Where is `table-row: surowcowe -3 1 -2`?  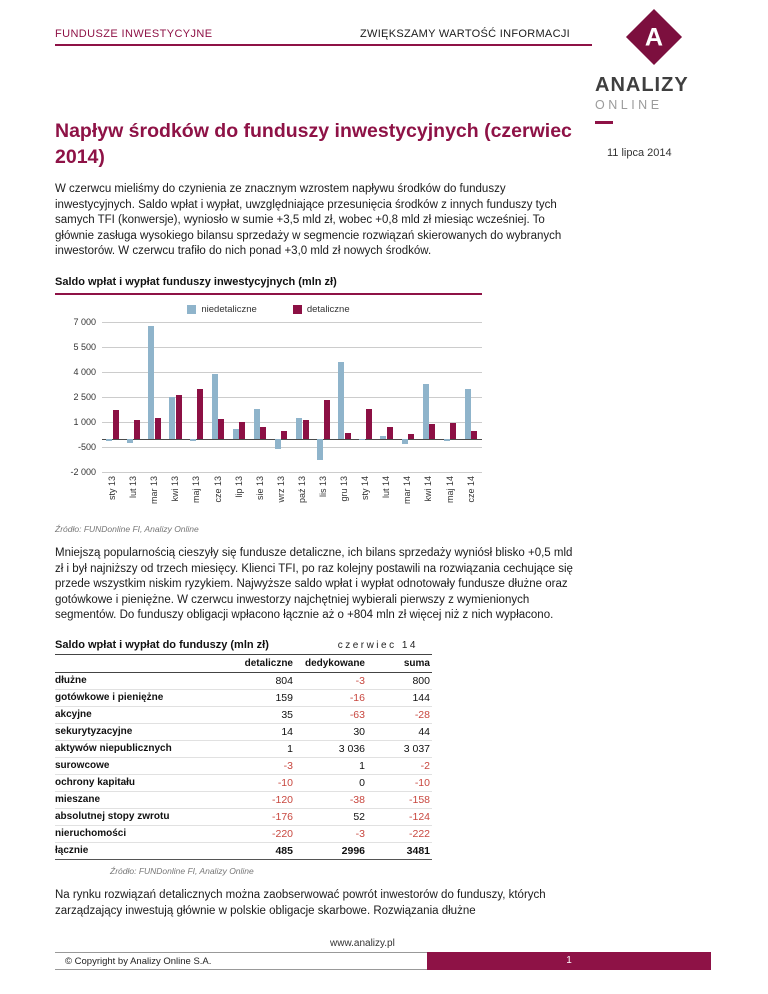
table-row: surowcowe -3 1 -2 is located at coordinates (243, 766).